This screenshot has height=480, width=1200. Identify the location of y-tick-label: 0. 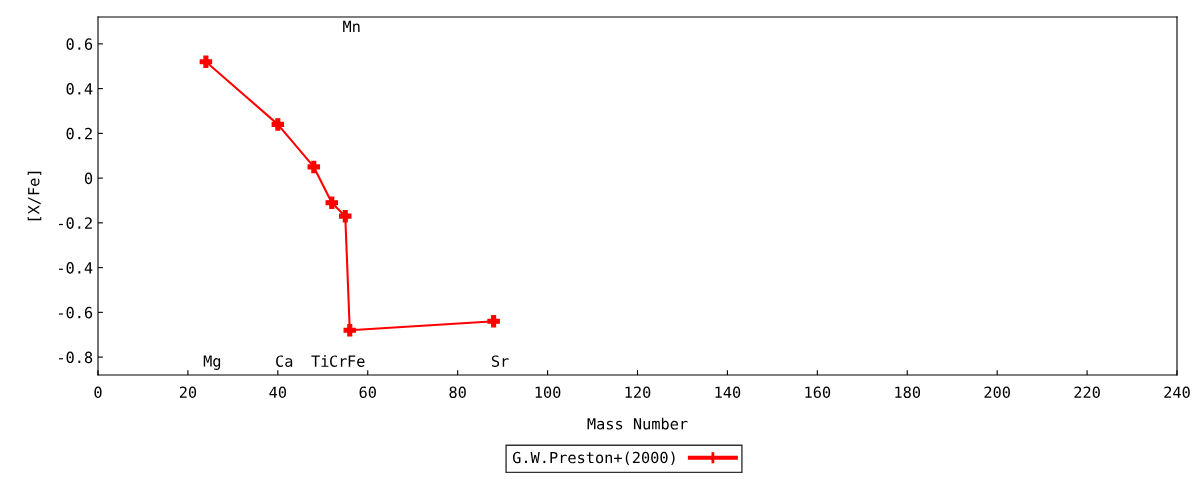
(88, 178).